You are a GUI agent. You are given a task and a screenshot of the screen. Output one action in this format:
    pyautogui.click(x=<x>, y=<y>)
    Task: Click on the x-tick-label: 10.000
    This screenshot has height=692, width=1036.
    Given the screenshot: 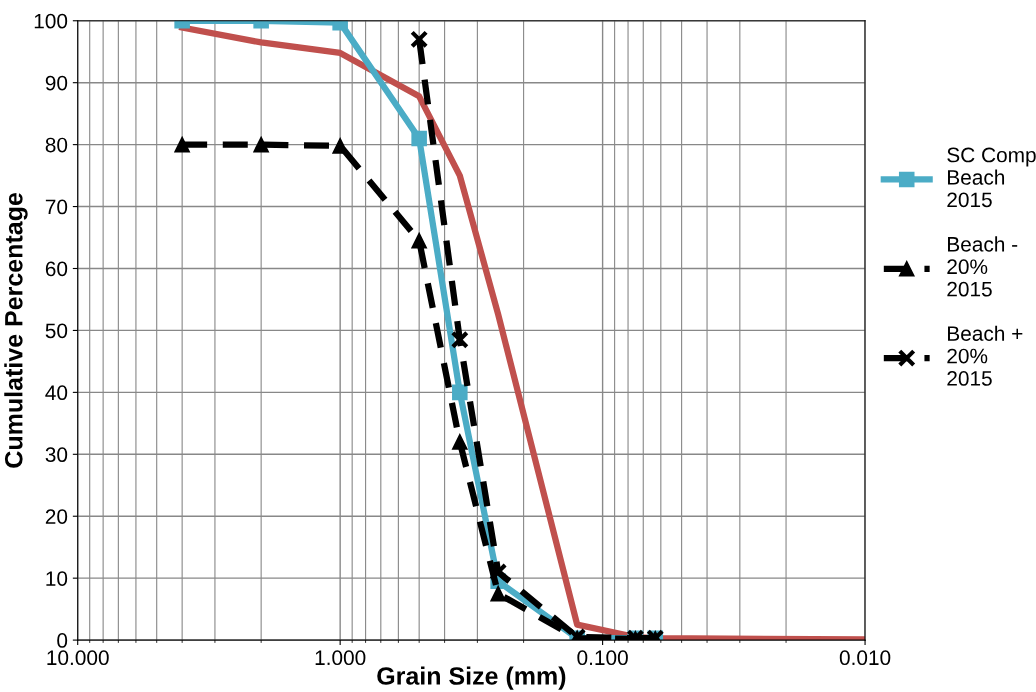 What is the action you would take?
    pyautogui.click(x=78, y=658)
    